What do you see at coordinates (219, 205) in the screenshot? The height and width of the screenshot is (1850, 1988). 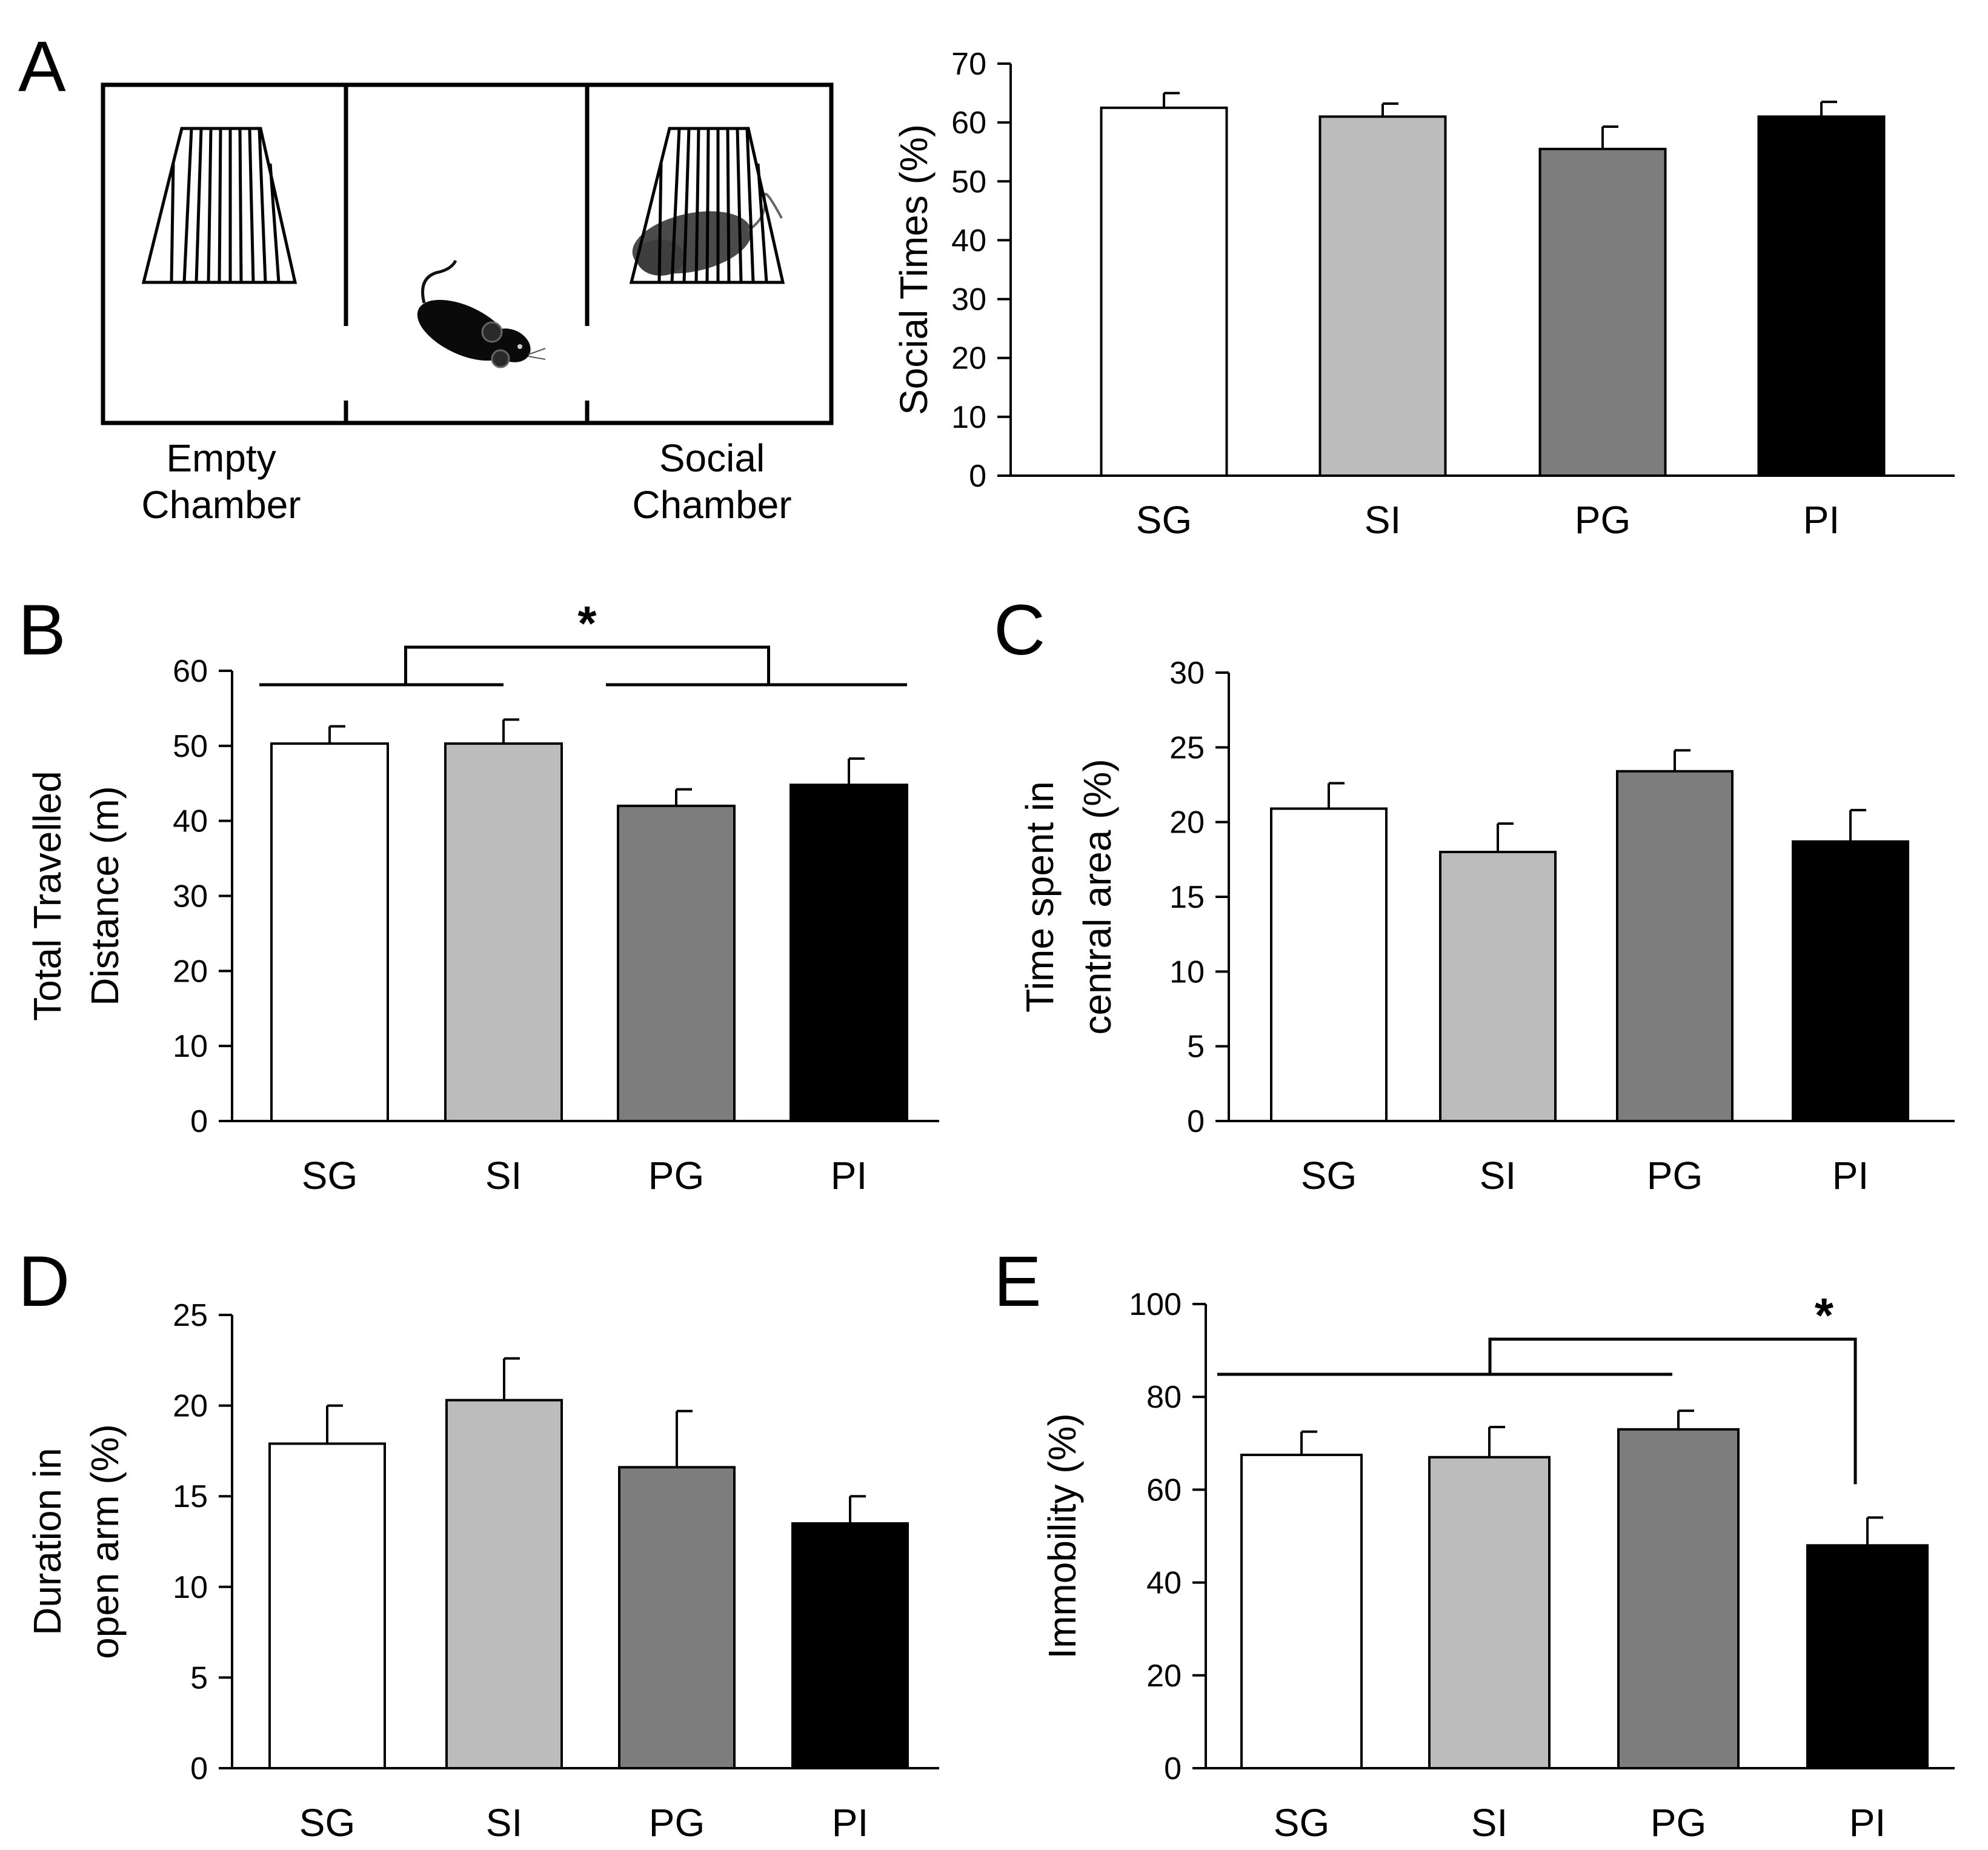 I see `empty-cage-icon` at bounding box center [219, 205].